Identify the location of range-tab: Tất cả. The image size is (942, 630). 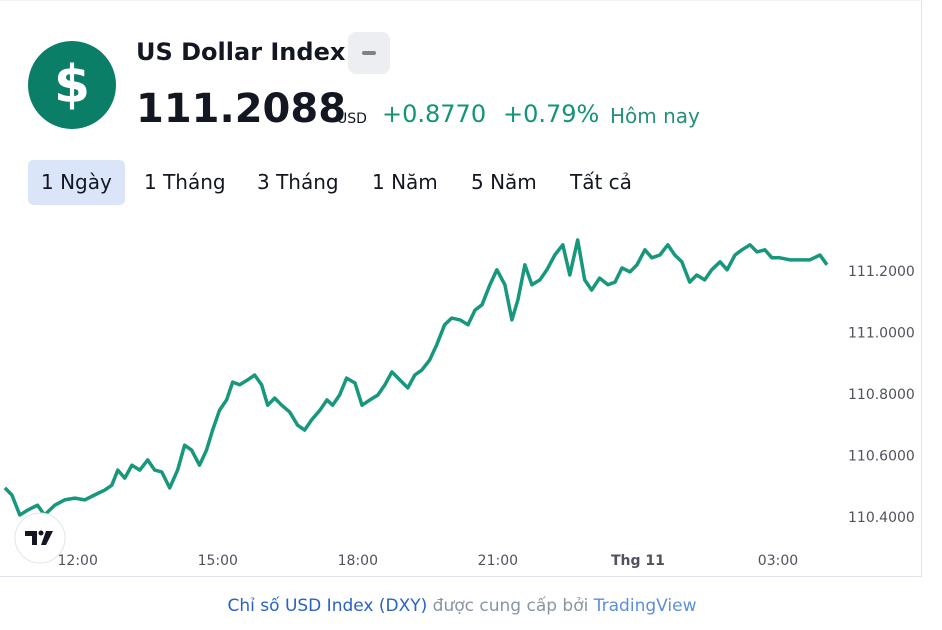
(601, 182).